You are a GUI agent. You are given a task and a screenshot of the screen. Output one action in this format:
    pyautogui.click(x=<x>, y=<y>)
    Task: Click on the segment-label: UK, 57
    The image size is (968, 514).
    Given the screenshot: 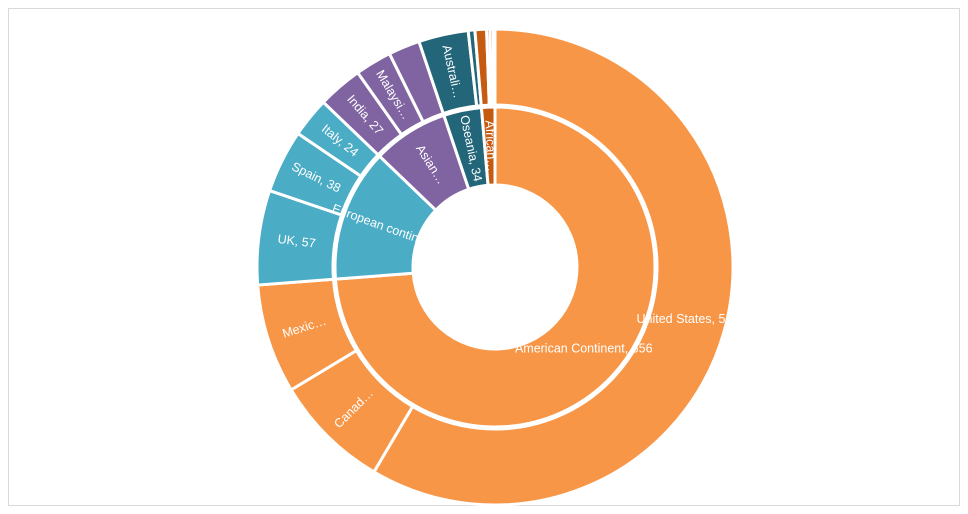 What is the action you would take?
    pyautogui.click(x=297, y=241)
    